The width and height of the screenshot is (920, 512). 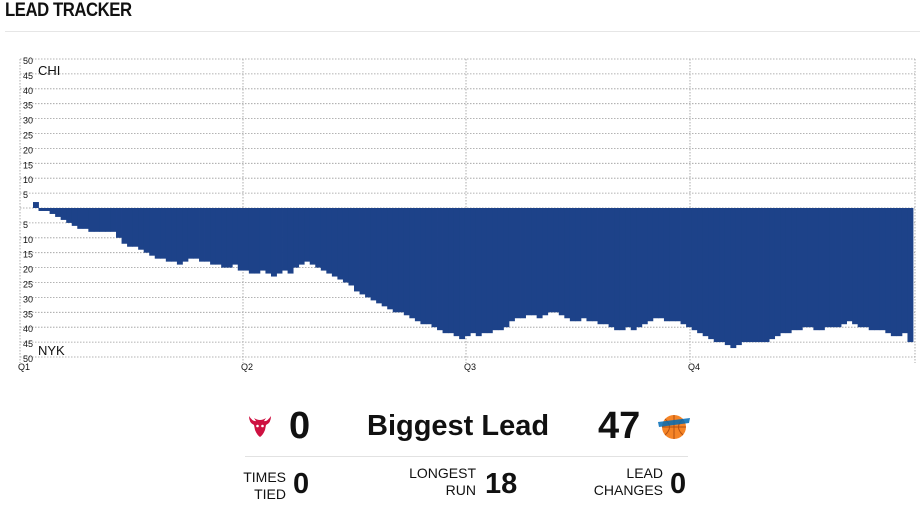 I want to click on title-divider, so click(x=462, y=31).